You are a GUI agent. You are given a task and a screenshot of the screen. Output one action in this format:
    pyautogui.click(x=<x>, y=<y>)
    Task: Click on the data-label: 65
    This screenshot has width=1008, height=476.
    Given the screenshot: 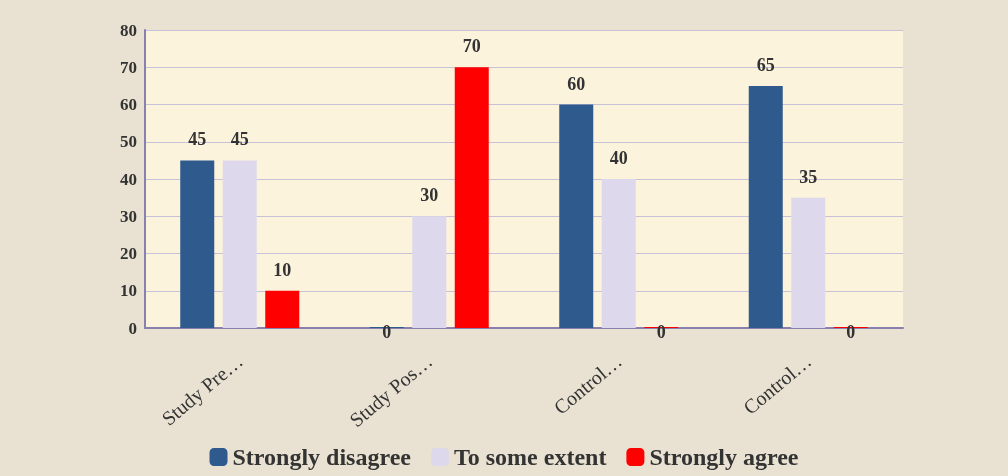 What is the action you would take?
    pyautogui.click(x=765, y=64)
    